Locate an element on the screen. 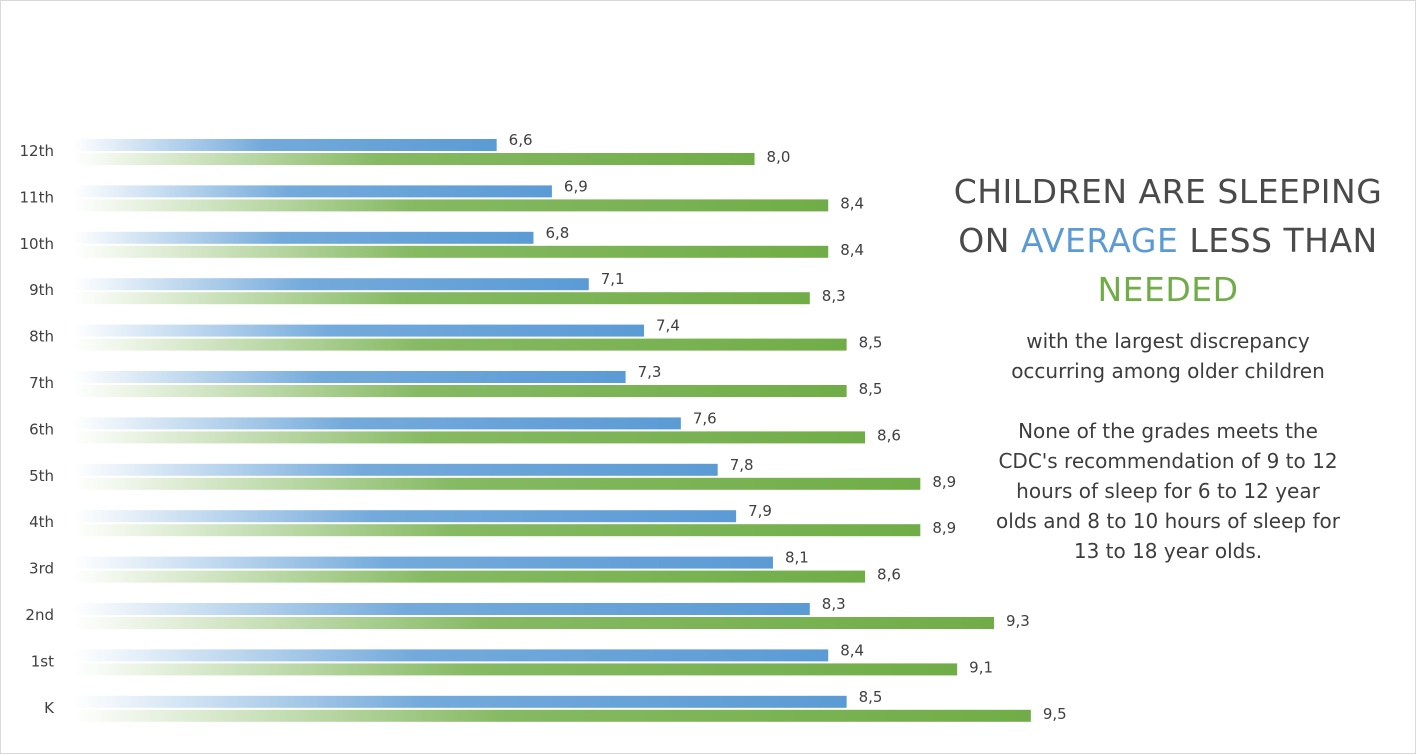 Image resolution: width=1416 pixels, height=754 pixels. headline-needed-highlight: NEEDED is located at coordinates (1168, 289).